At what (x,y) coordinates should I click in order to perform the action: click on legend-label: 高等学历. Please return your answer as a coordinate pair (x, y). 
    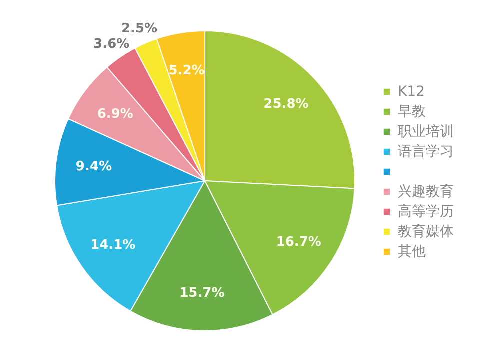
    Looking at the image, I should click on (426, 212).